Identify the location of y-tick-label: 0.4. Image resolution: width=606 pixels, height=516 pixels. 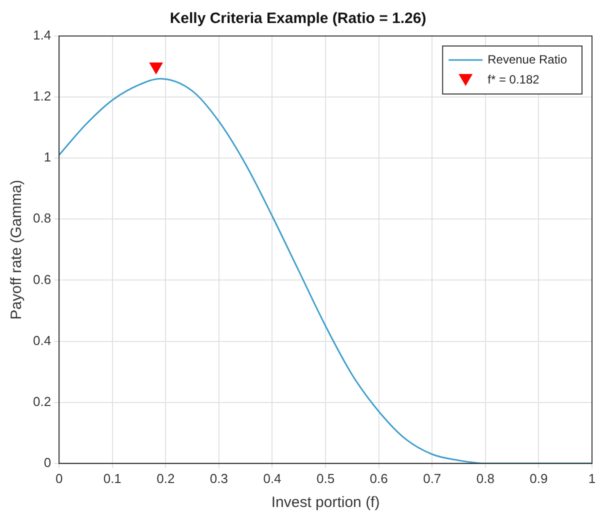
(42, 340).